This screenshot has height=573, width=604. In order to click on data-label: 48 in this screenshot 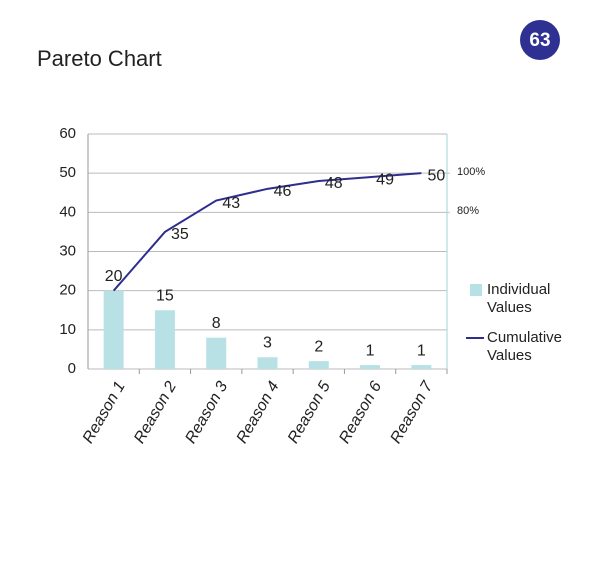, I will do `click(334, 183)`.